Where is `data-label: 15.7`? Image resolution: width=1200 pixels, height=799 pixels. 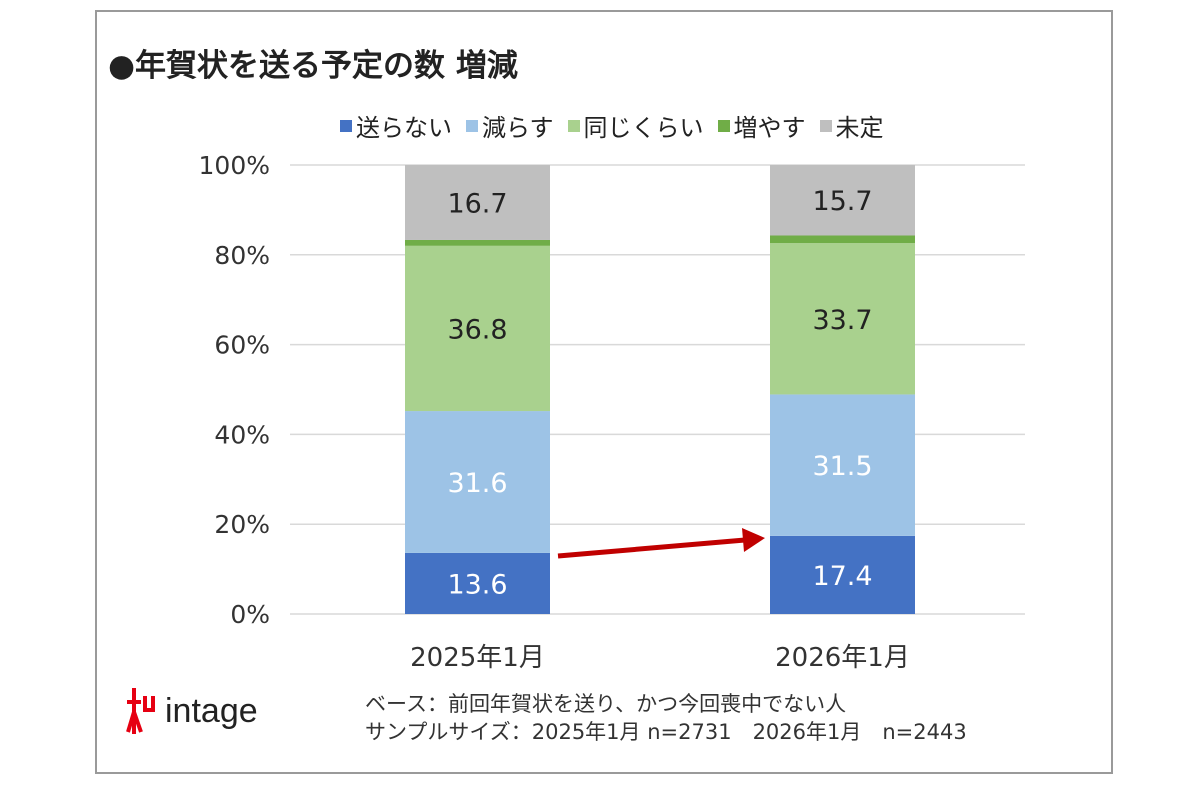
data-label: 15.7 is located at coordinates (842, 201).